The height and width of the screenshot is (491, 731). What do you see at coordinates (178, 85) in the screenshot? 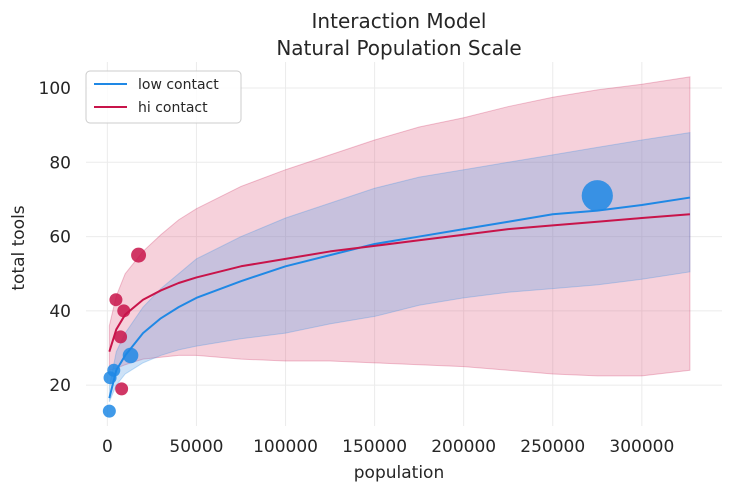
I see `legend-label-low-contact: low contact` at bounding box center [178, 85].